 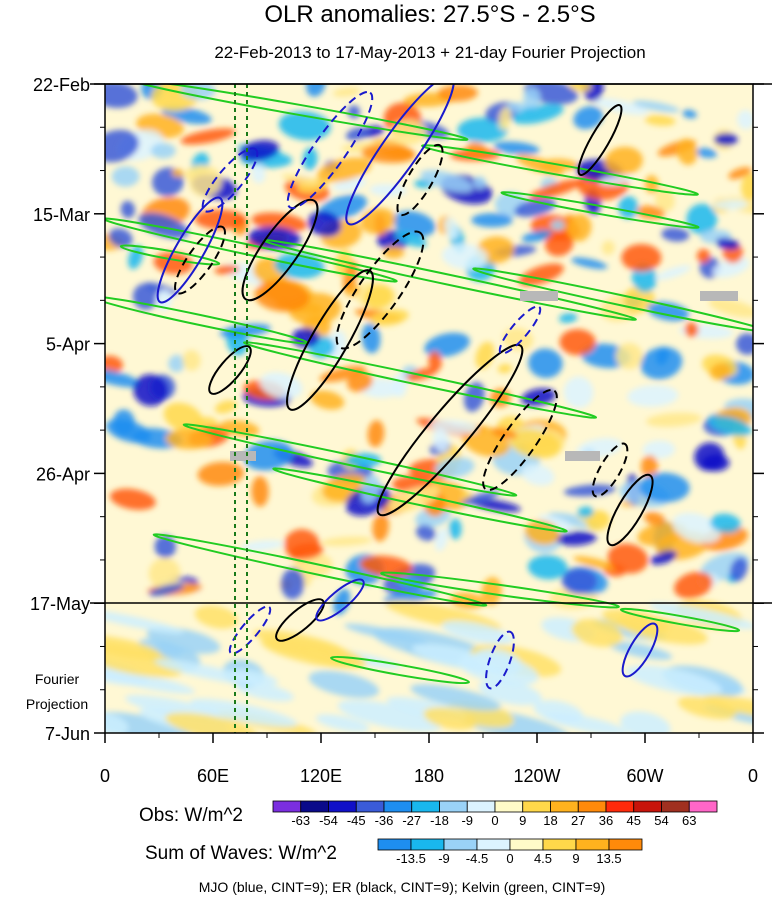 I want to click on colorbar-tick-label: -54, so click(x=328, y=820).